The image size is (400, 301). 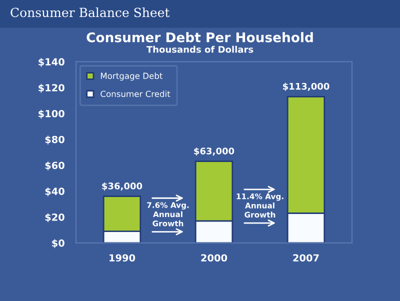 What do you see at coordinates (54, 191) in the screenshot?
I see `y-tick-label: $40` at bounding box center [54, 191].